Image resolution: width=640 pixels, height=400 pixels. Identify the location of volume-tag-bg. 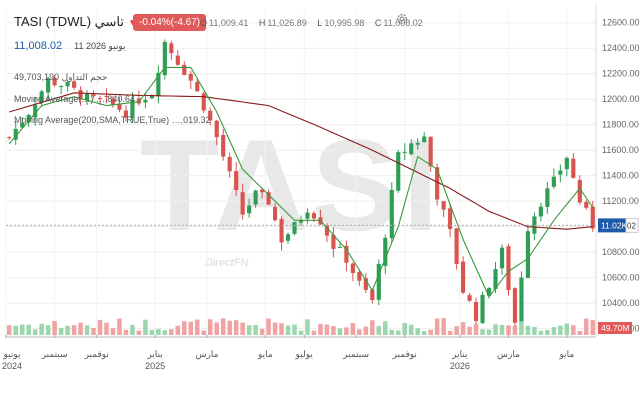
(615, 328).